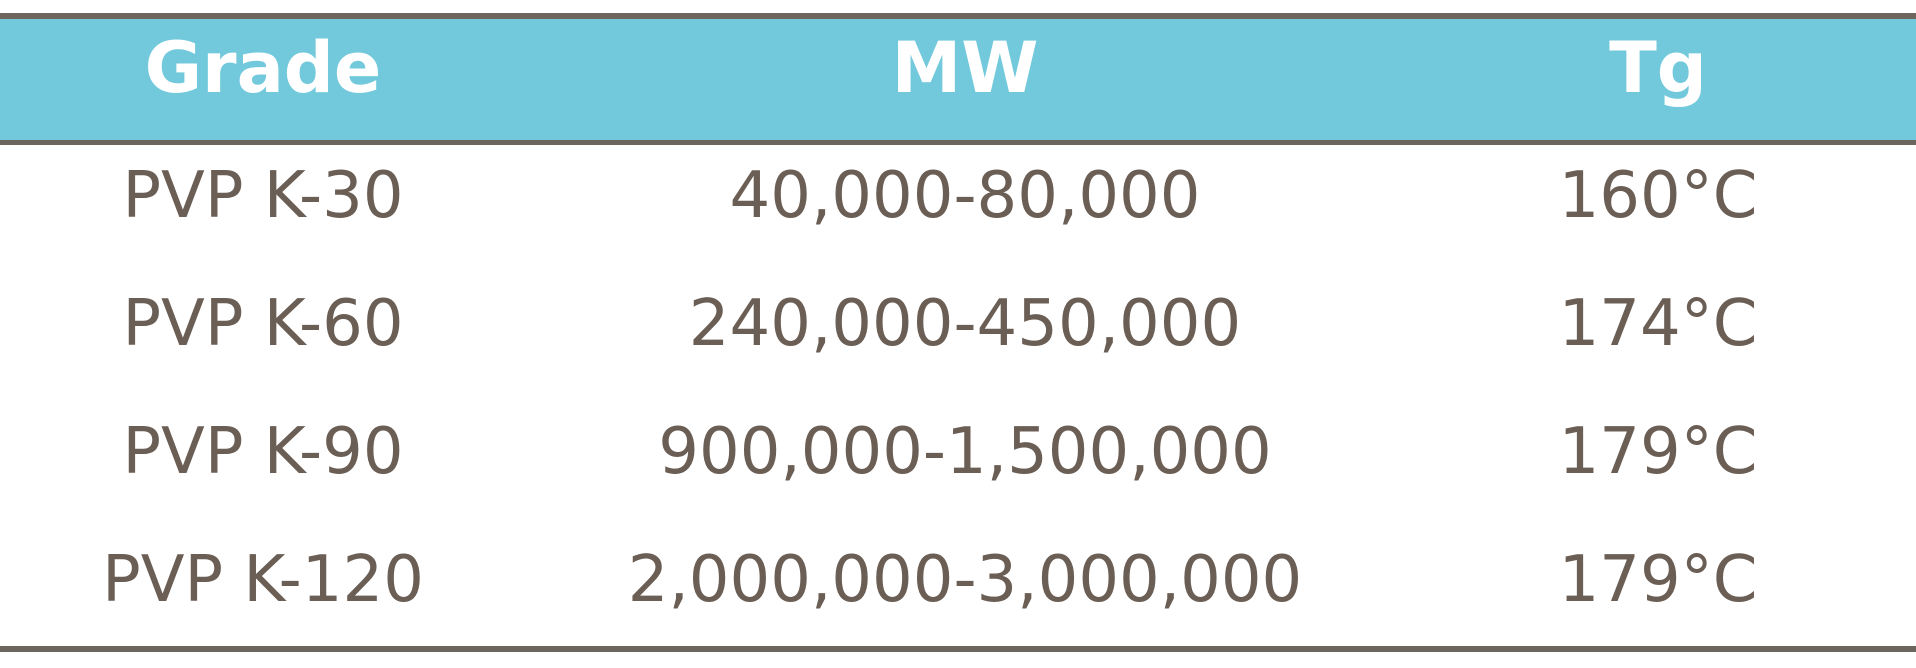 The height and width of the screenshot is (668, 1916). I want to click on top-border, so click(958, 16).